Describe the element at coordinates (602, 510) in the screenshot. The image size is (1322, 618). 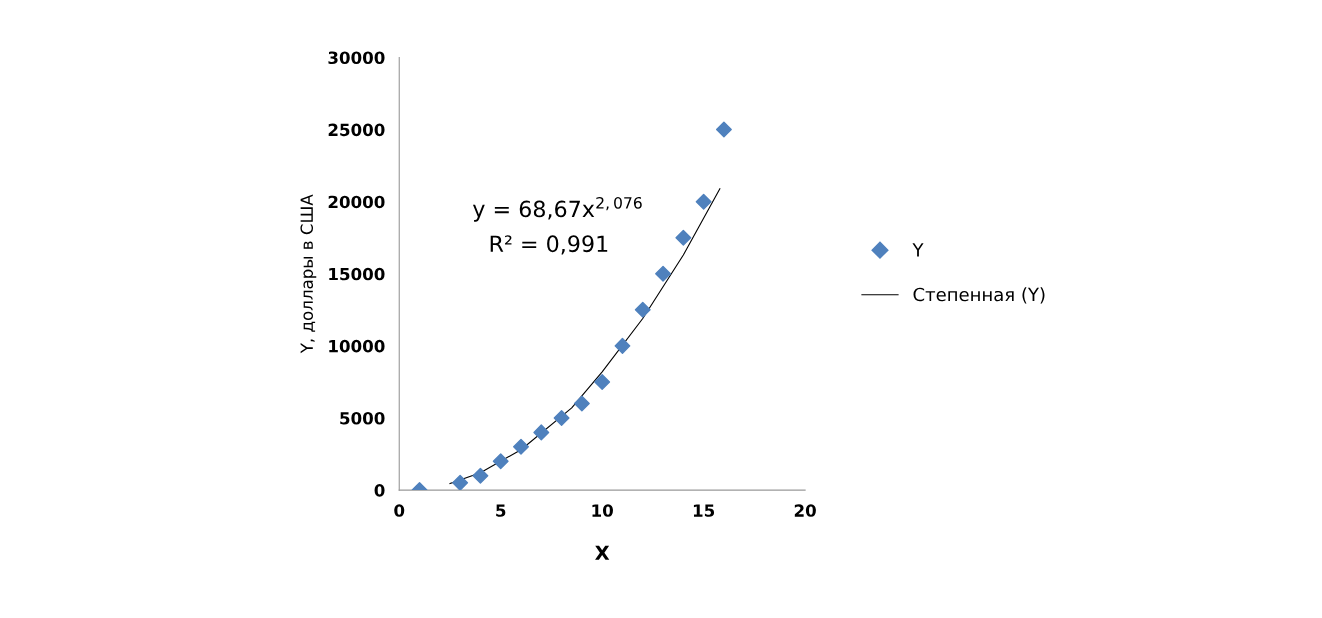
I see `x-tick-label: 10` at that location.